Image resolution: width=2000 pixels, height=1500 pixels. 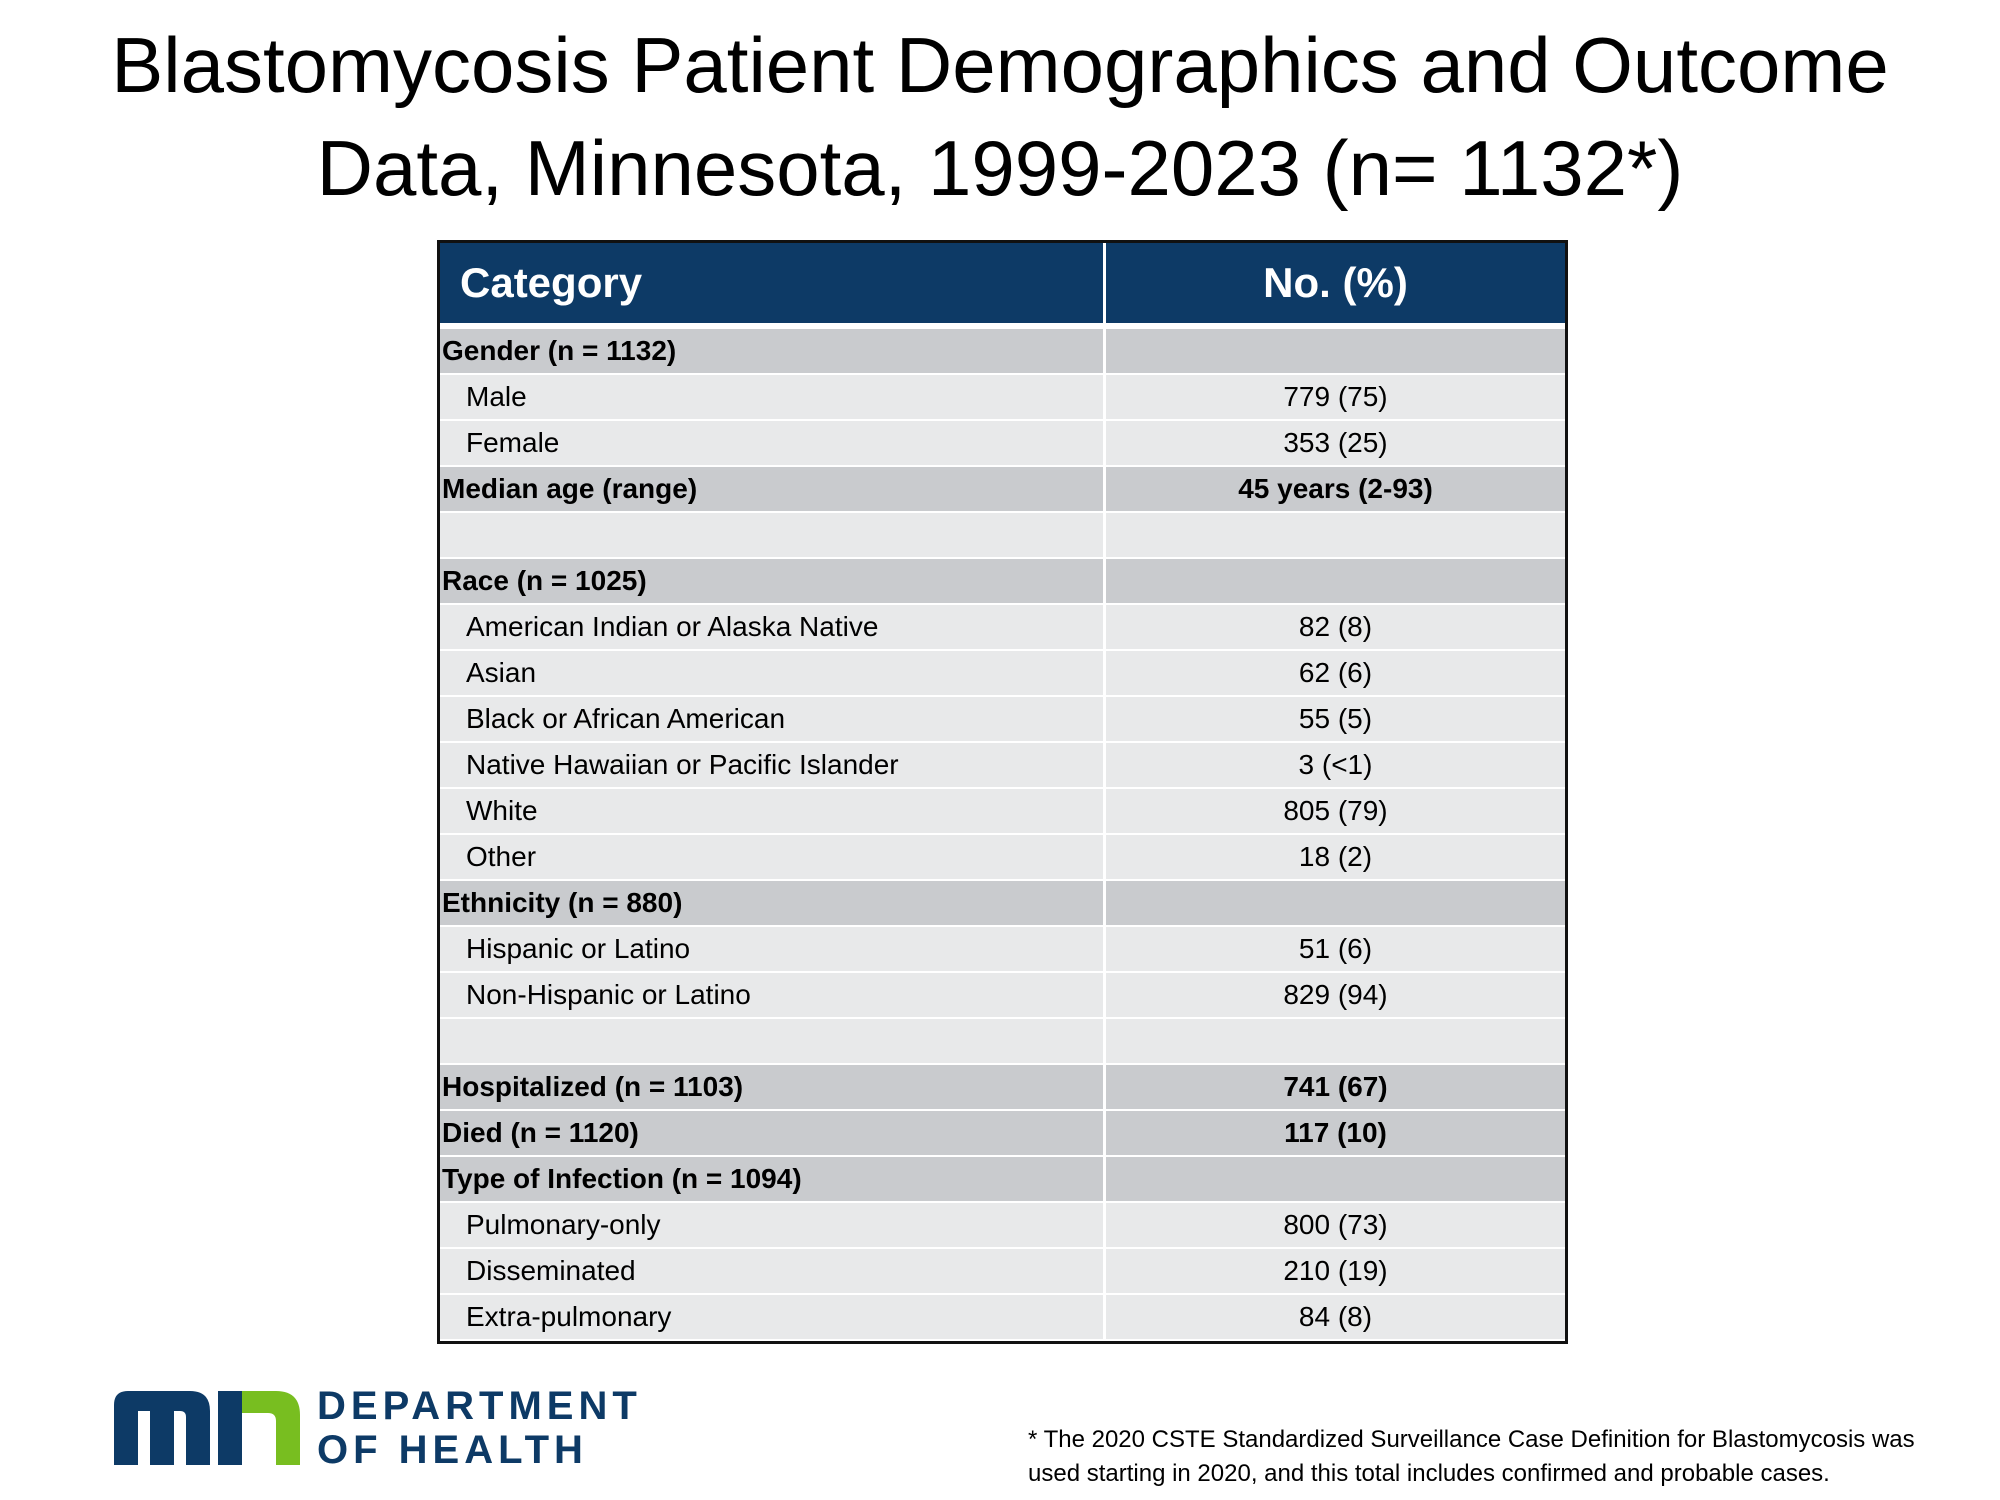 I want to click on table-row: Gender (n = 1132), so click(x=1002, y=352).